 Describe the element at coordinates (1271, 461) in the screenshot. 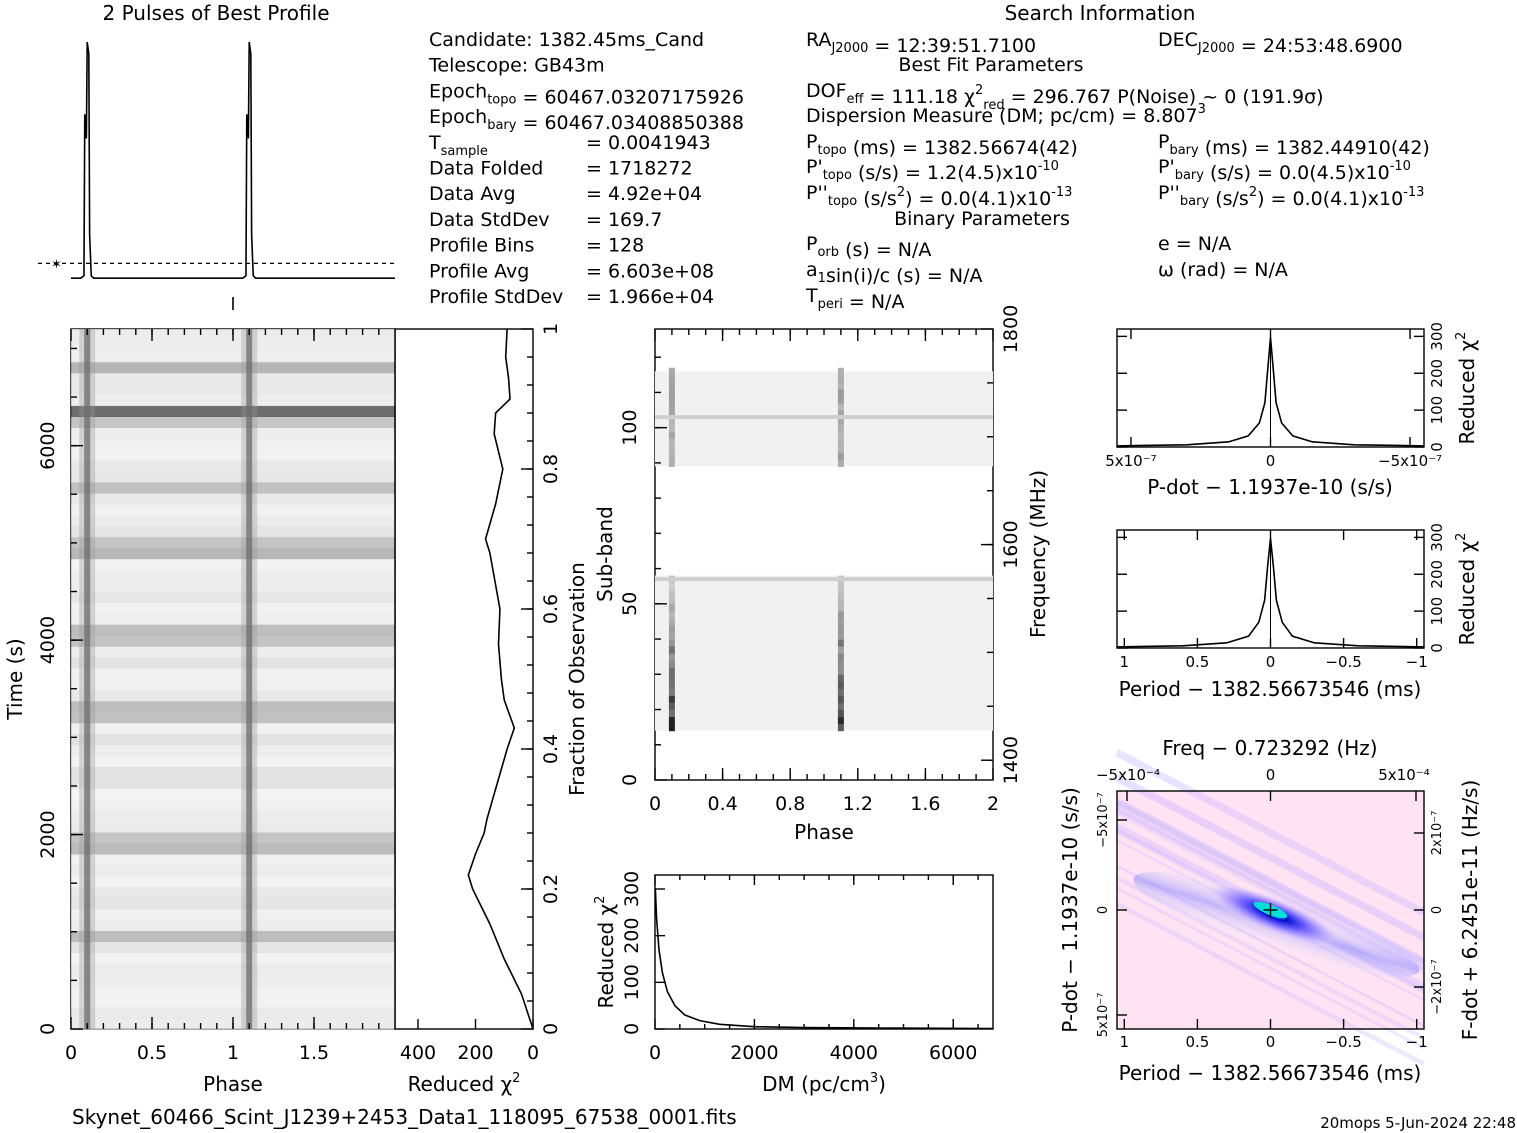

I see `pdot_chi-xtick-label: 0` at that location.